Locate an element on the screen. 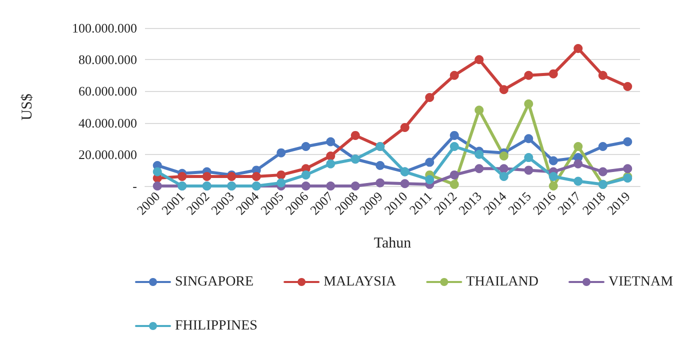 This screenshot has height=346, width=680. y-tick-label: 60.000.000 is located at coordinates (107, 91).